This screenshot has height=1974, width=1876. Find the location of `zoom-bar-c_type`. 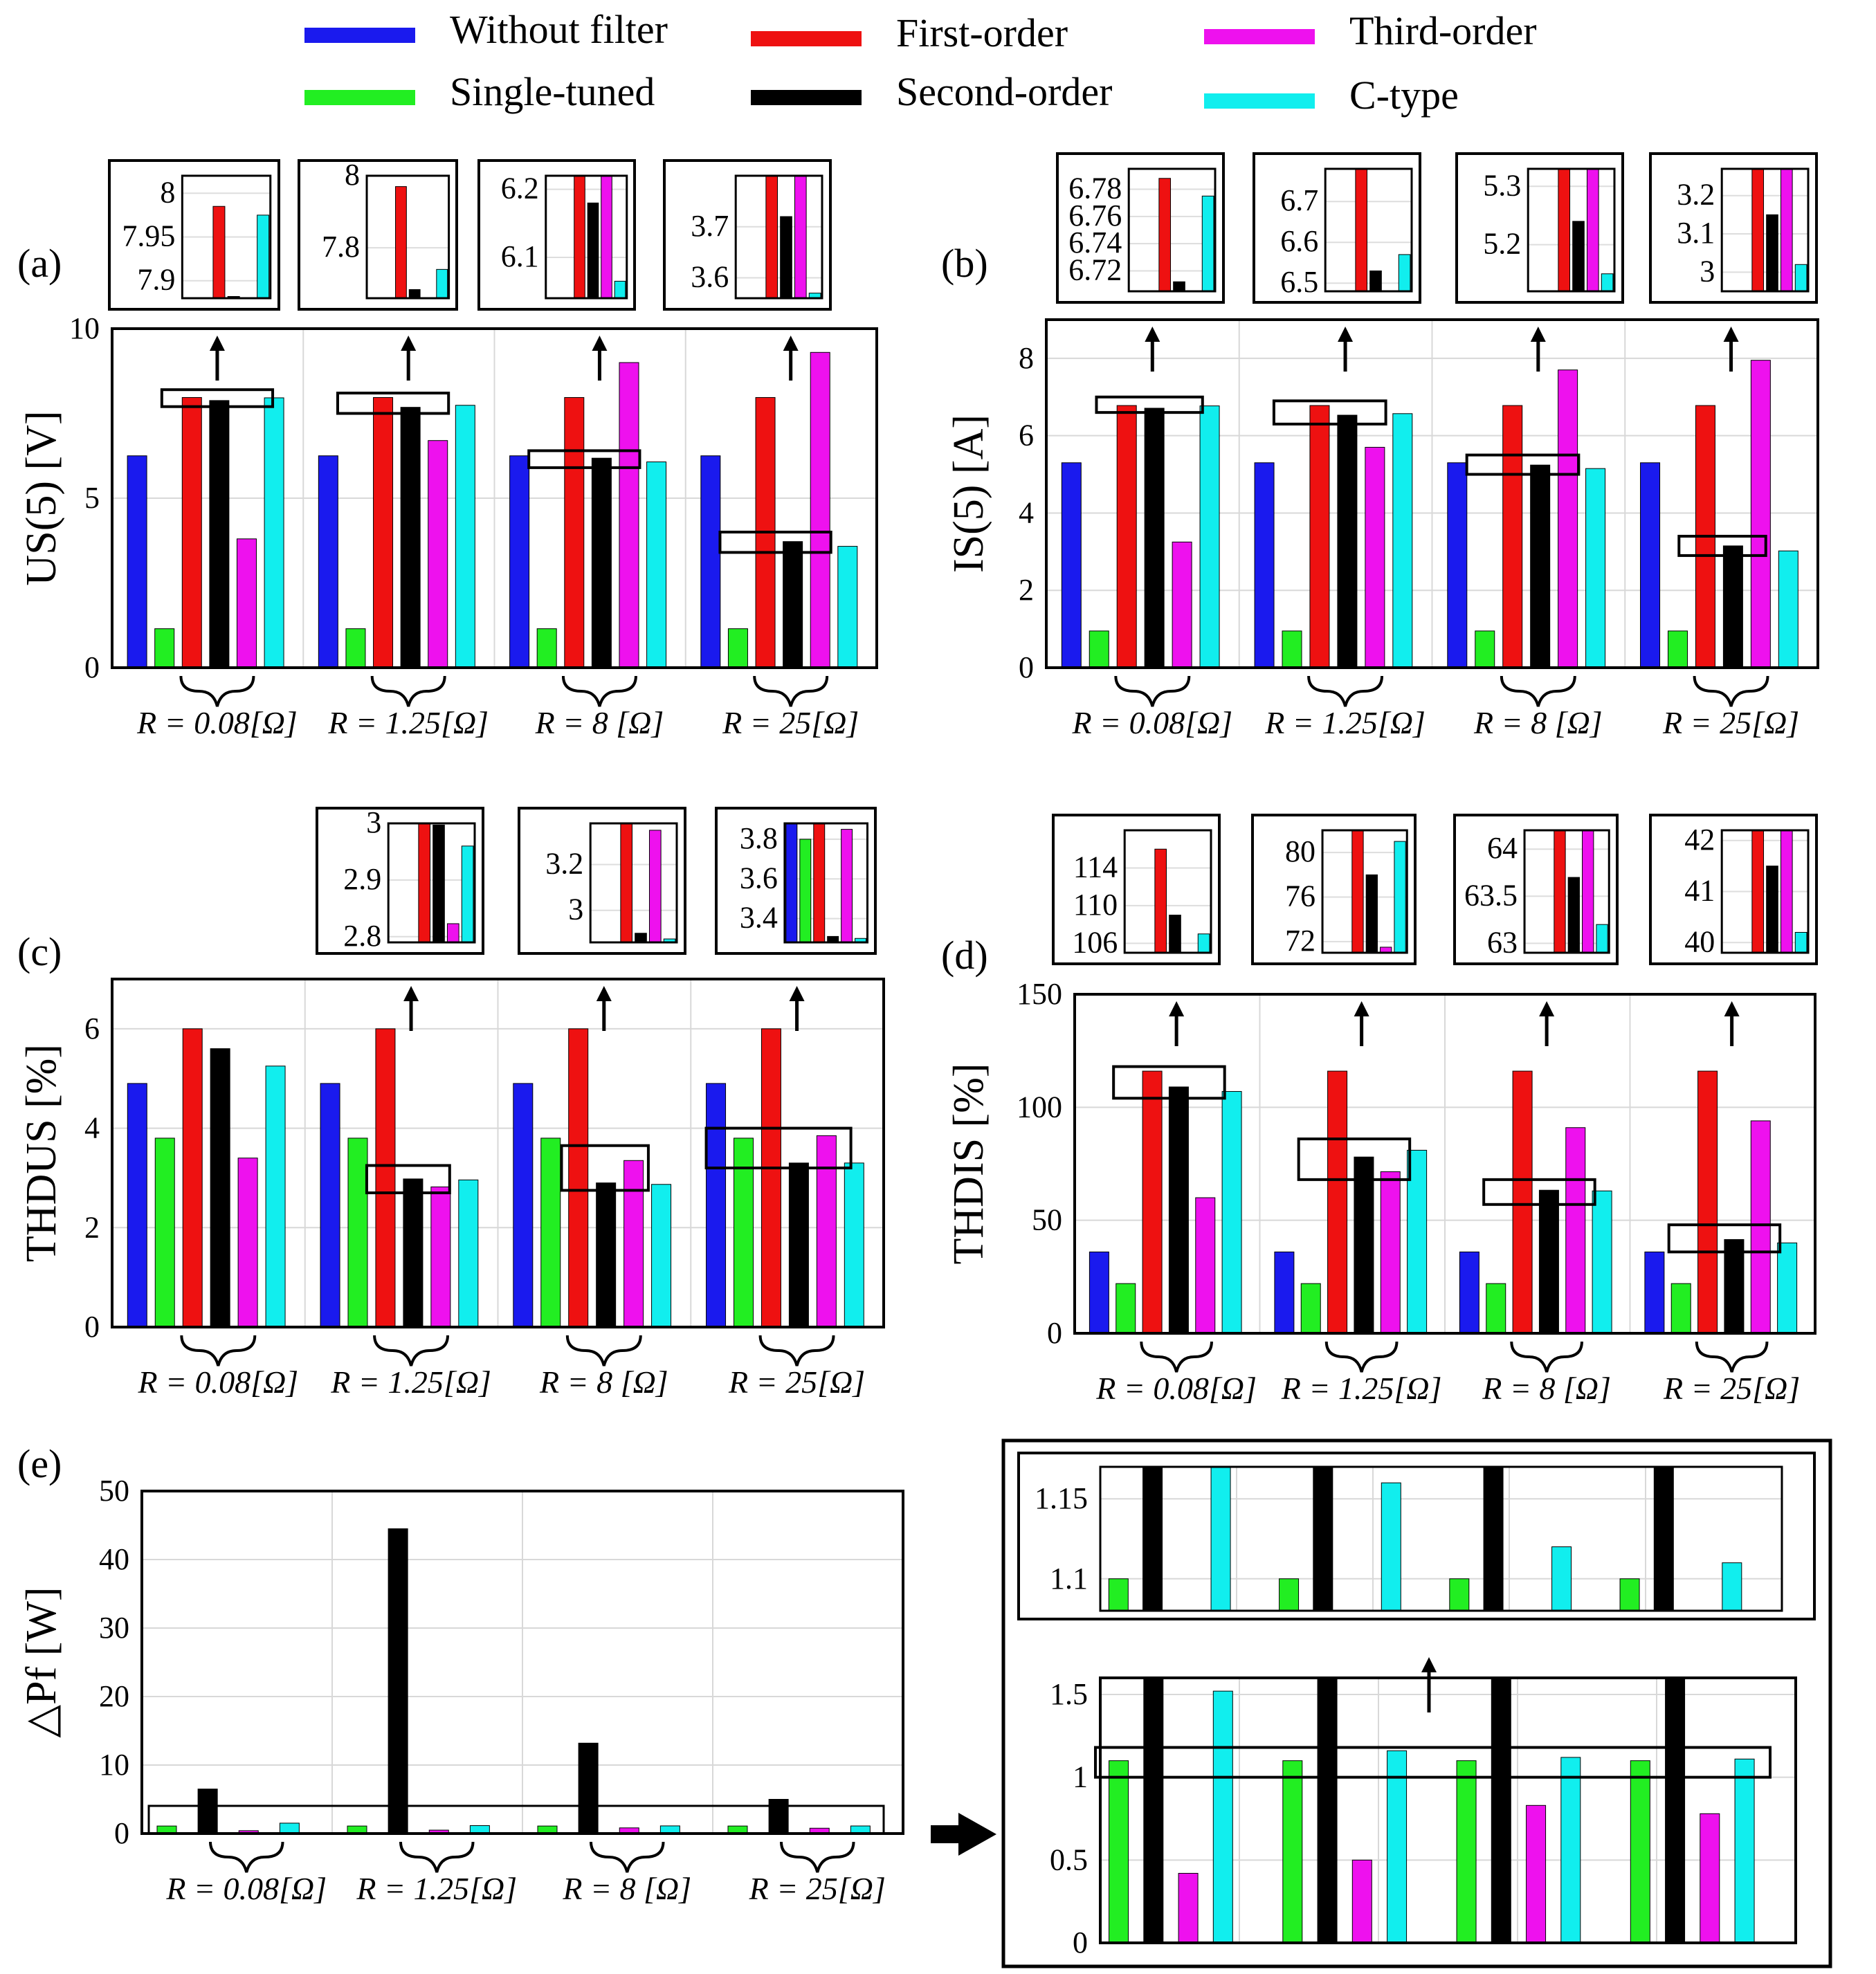

zoom-bar-c_type is located at coordinates (1570, 1850).